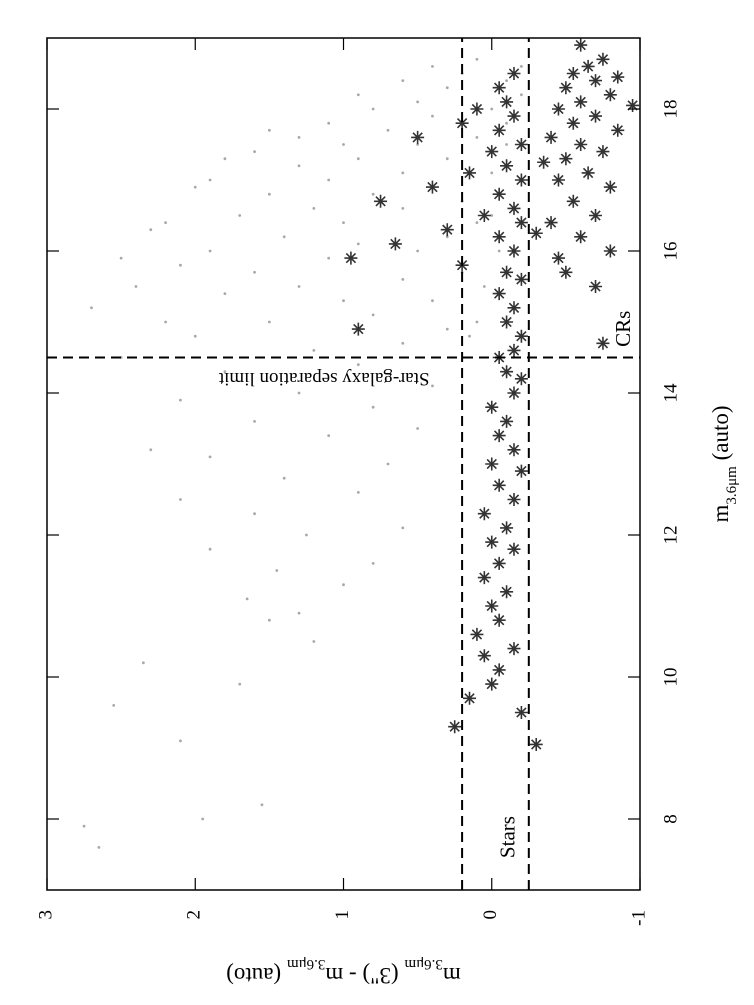 The width and height of the screenshot is (754, 1005). Describe the element at coordinates (623, 329) in the screenshot. I see `annotation: CRs` at that location.